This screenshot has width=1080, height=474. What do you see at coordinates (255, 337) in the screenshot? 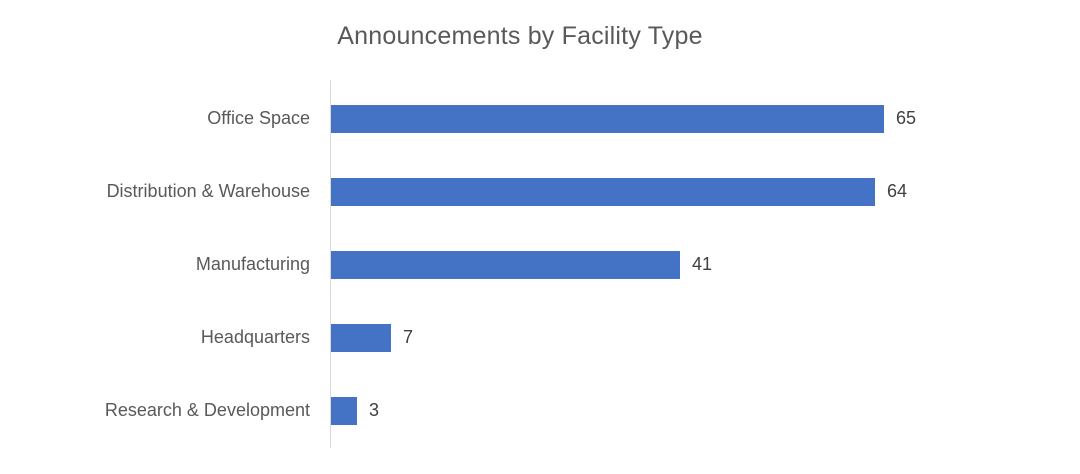
I see `category-label: Headquarters` at bounding box center [255, 337].